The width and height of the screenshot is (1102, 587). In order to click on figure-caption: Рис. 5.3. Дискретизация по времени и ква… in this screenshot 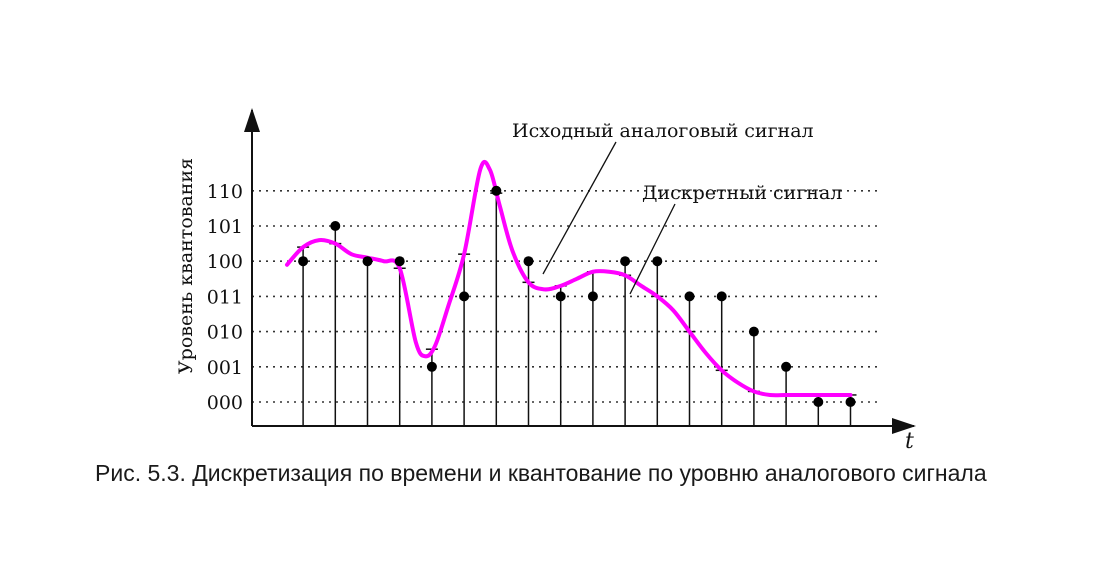, I will do `click(541, 473)`.